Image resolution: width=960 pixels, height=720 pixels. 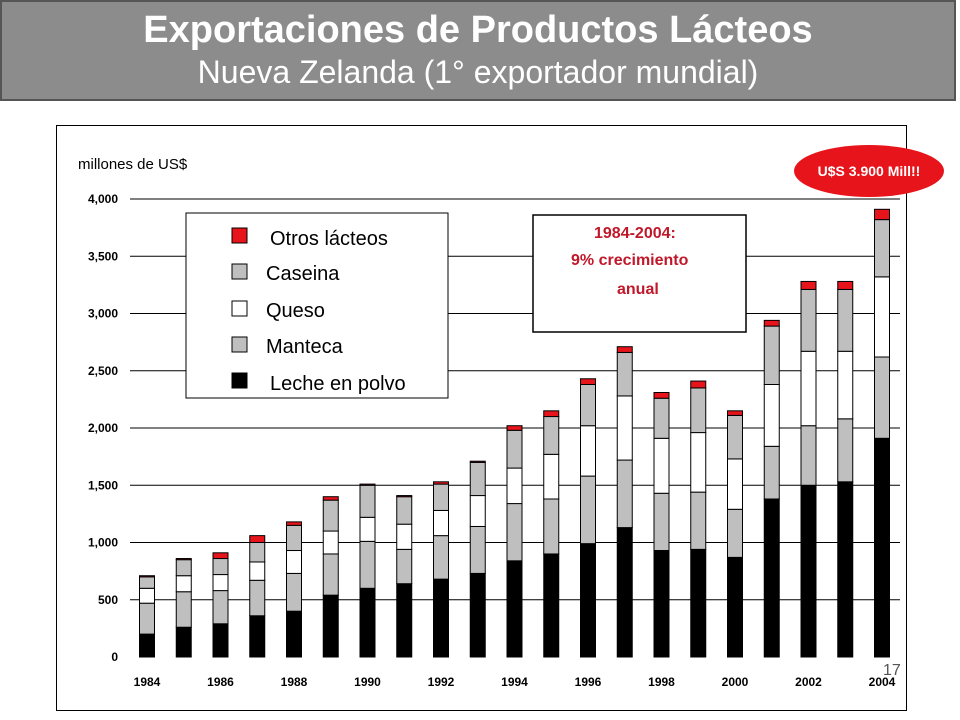 I want to click on bar-segment-queso-2001, so click(x=771, y=415).